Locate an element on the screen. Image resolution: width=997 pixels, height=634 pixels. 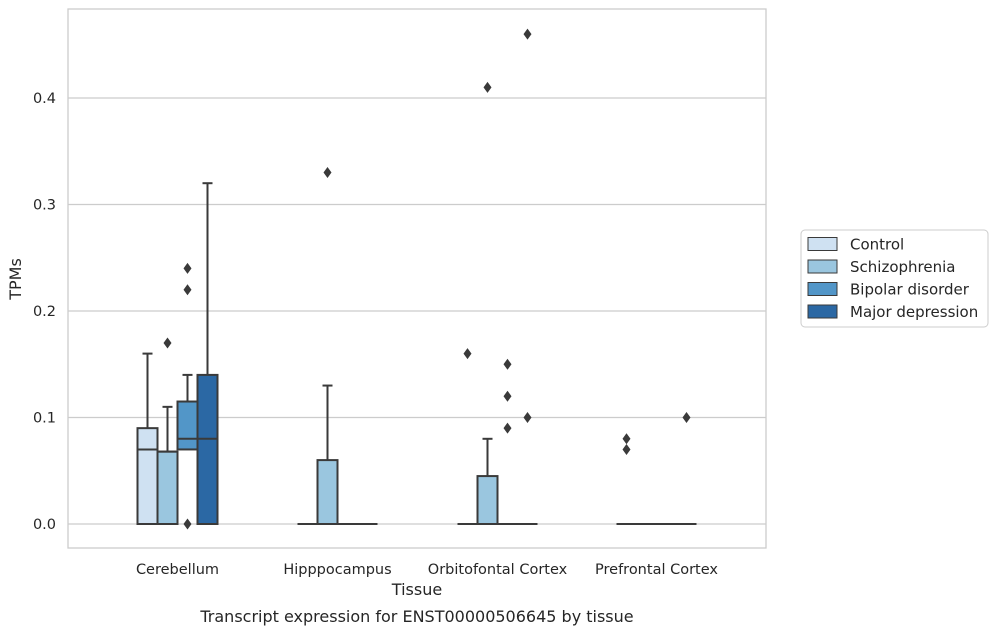
y-axis-label: TPMs is located at coordinates (15, 279).